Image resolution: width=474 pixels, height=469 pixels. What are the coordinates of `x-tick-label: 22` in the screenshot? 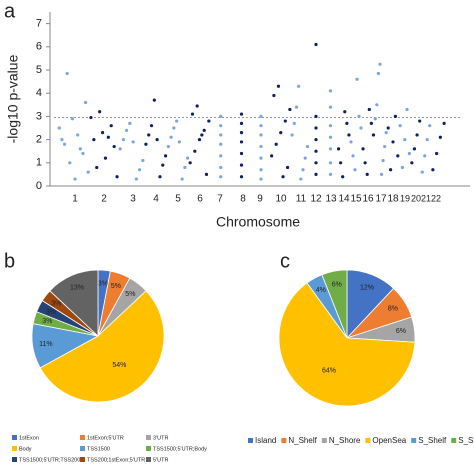 It's located at (436, 198).